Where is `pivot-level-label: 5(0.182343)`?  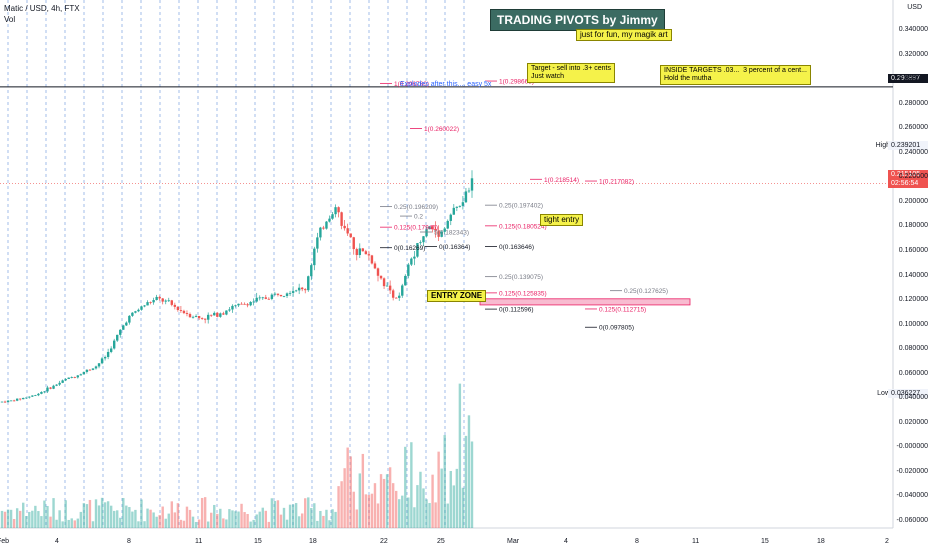 pivot-level-label: 5(0.182343) is located at coordinates (451, 233).